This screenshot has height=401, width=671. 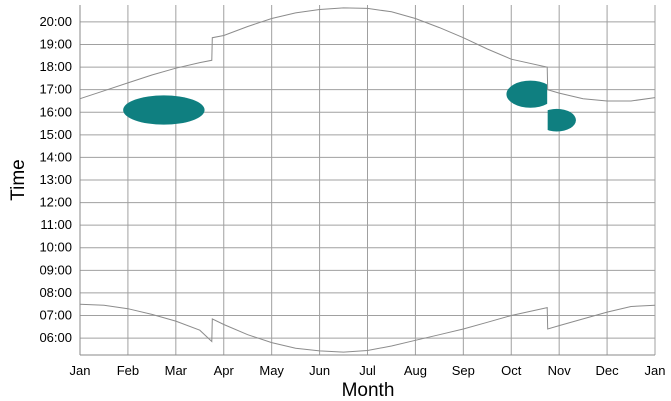 What do you see at coordinates (56, 224) in the screenshot?
I see `y-tick-label: 11:00` at bounding box center [56, 224].